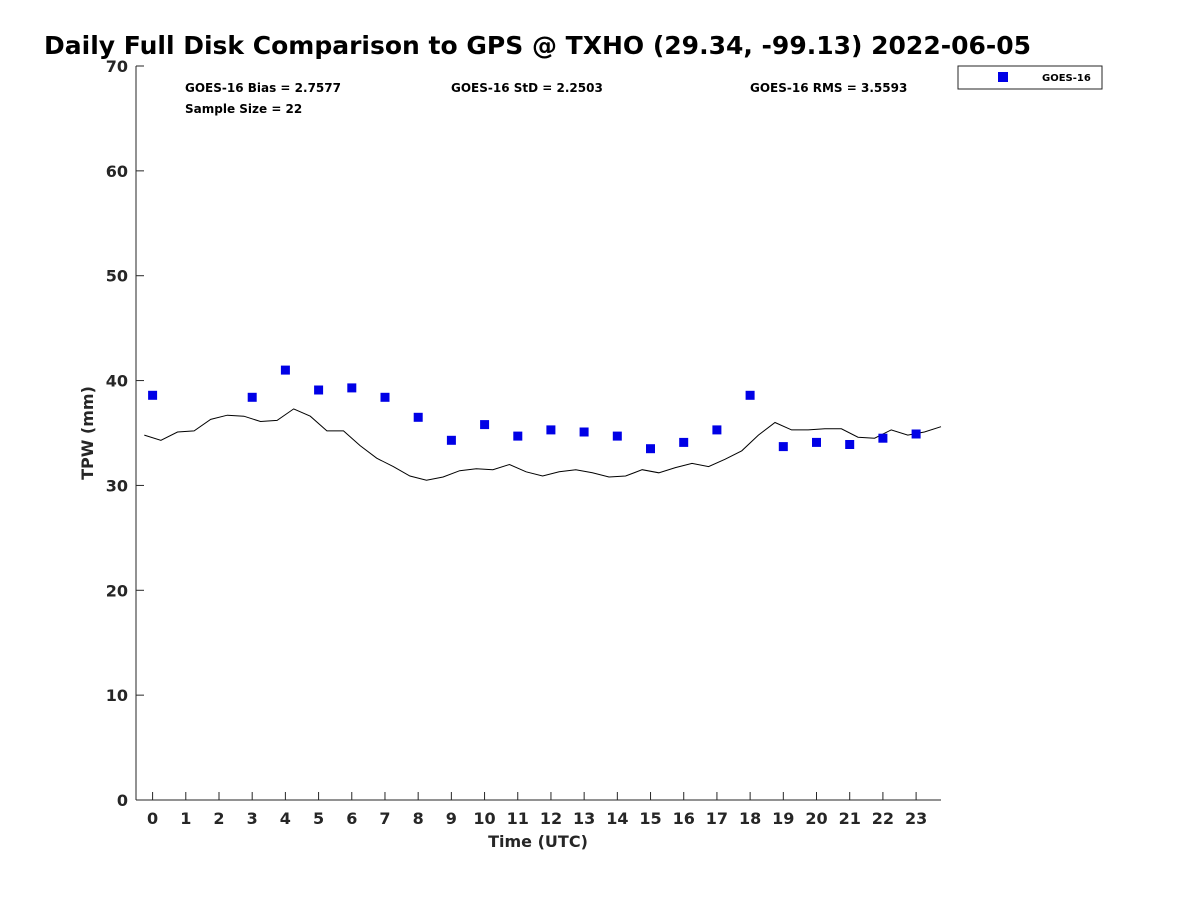 This screenshot has width=1200, height=900. What do you see at coordinates (117, 590) in the screenshot?
I see `y-tick-label: 20` at bounding box center [117, 590].